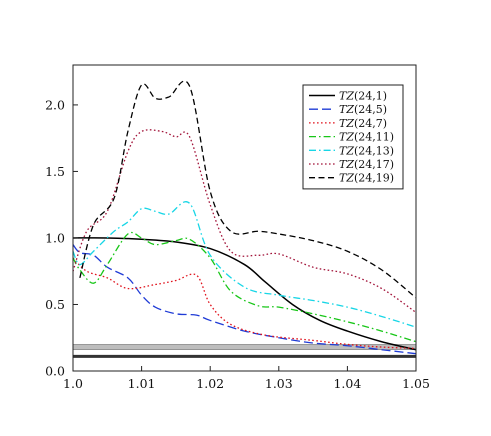 This screenshot has width=491, height=436. I want to click on legend-label: TZ(24,19), so click(366, 178).